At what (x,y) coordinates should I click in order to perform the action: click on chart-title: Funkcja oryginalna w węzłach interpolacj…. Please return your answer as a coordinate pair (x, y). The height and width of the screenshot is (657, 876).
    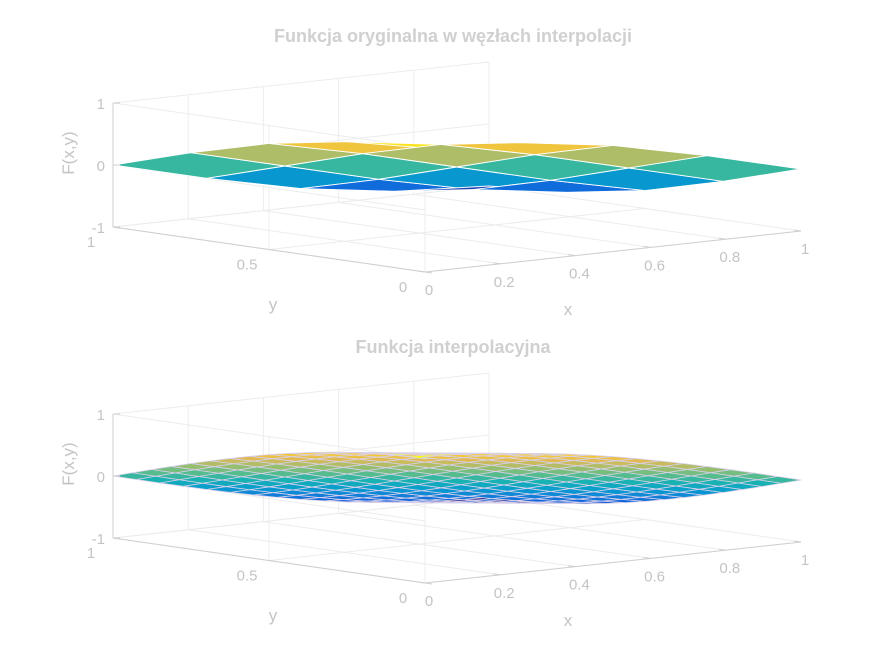
    Looking at the image, I should click on (453, 36).